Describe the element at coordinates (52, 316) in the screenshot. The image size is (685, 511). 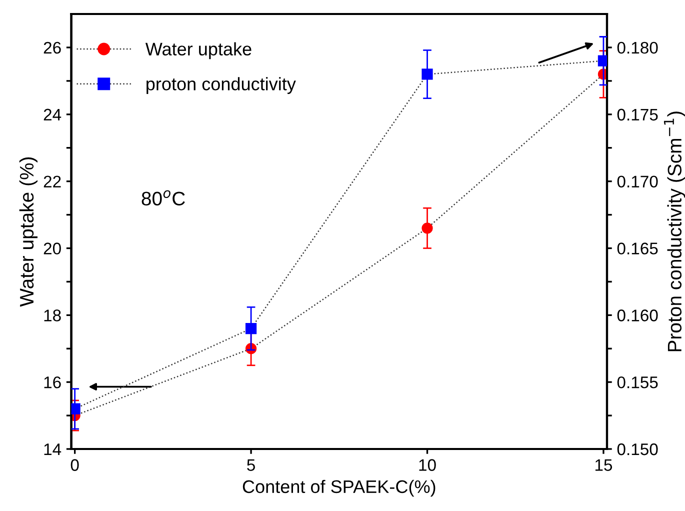
I see `y-tick-label: 18` at that location.